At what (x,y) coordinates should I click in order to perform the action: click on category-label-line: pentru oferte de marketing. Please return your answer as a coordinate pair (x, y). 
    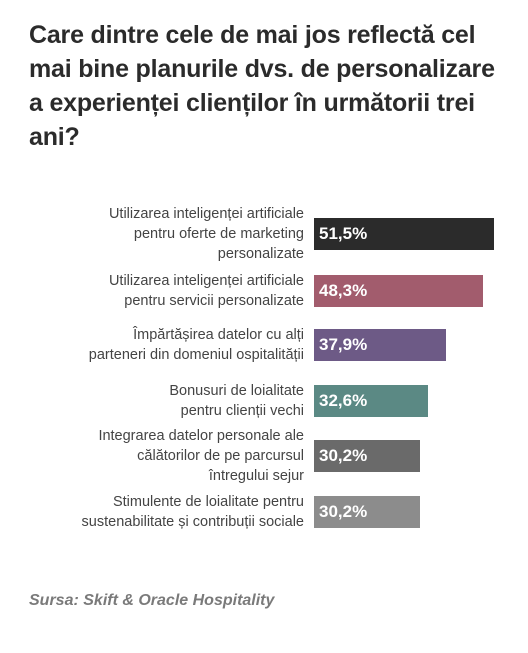
    Looking at the image, I should click on (218, 234).